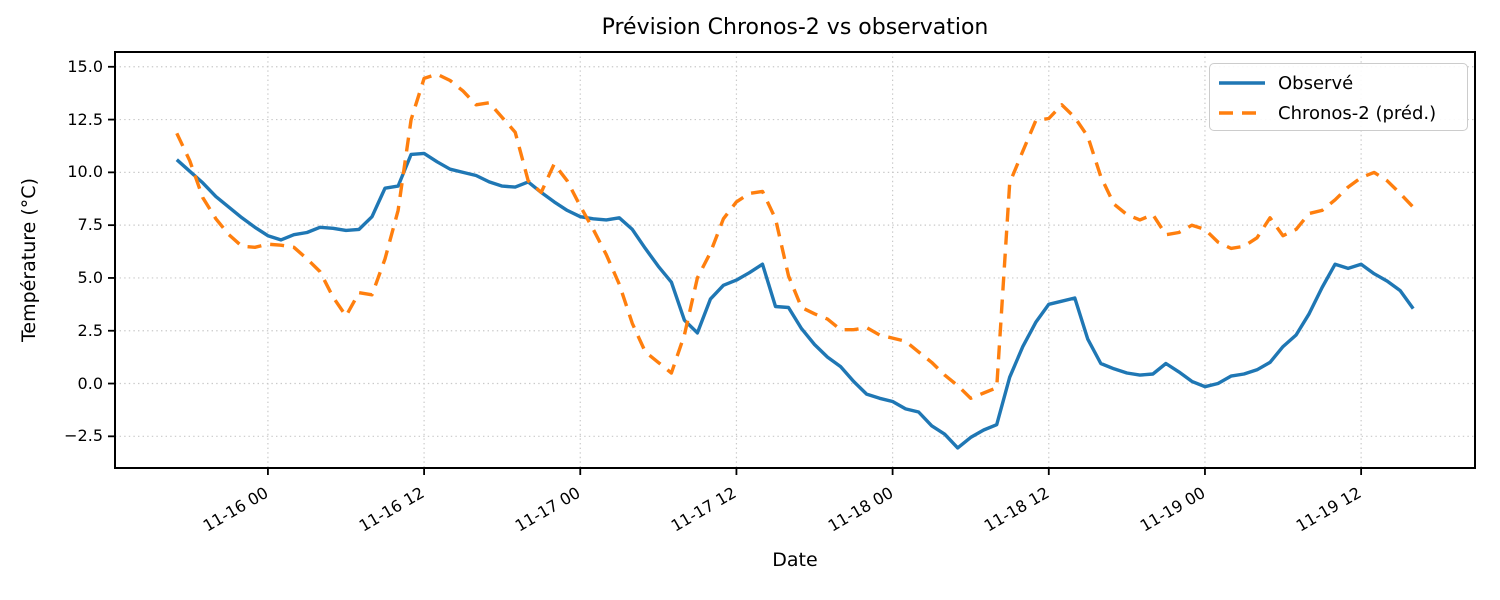 The width and height of the screenshot is (1500, 600). I want to click on legend-item: Chronos-2 (préd.), so click(1343, 113).